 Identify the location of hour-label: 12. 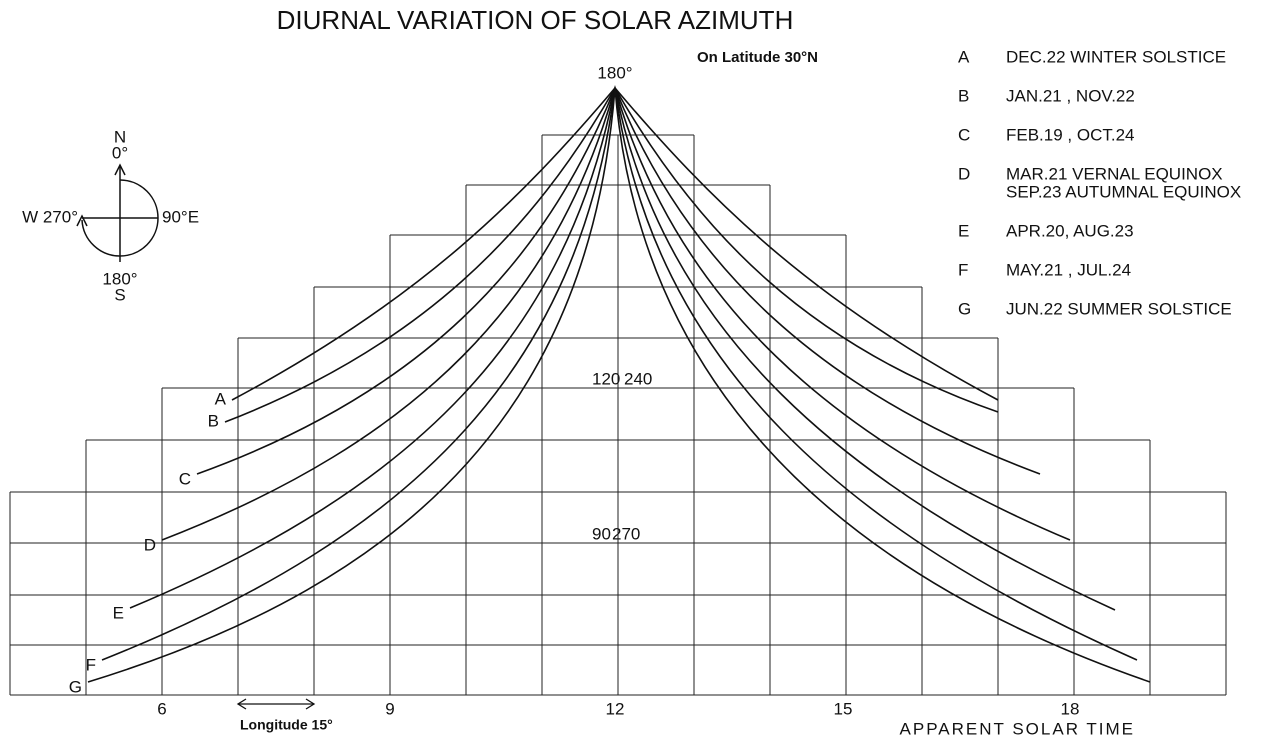
(615, 708).